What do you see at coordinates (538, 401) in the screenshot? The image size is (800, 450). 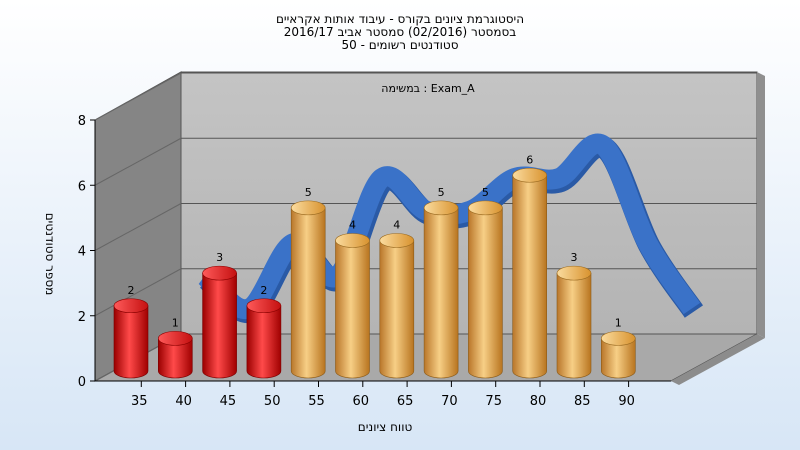 I see `x-tick-label-80: 80` at bounding box center [538, 401].